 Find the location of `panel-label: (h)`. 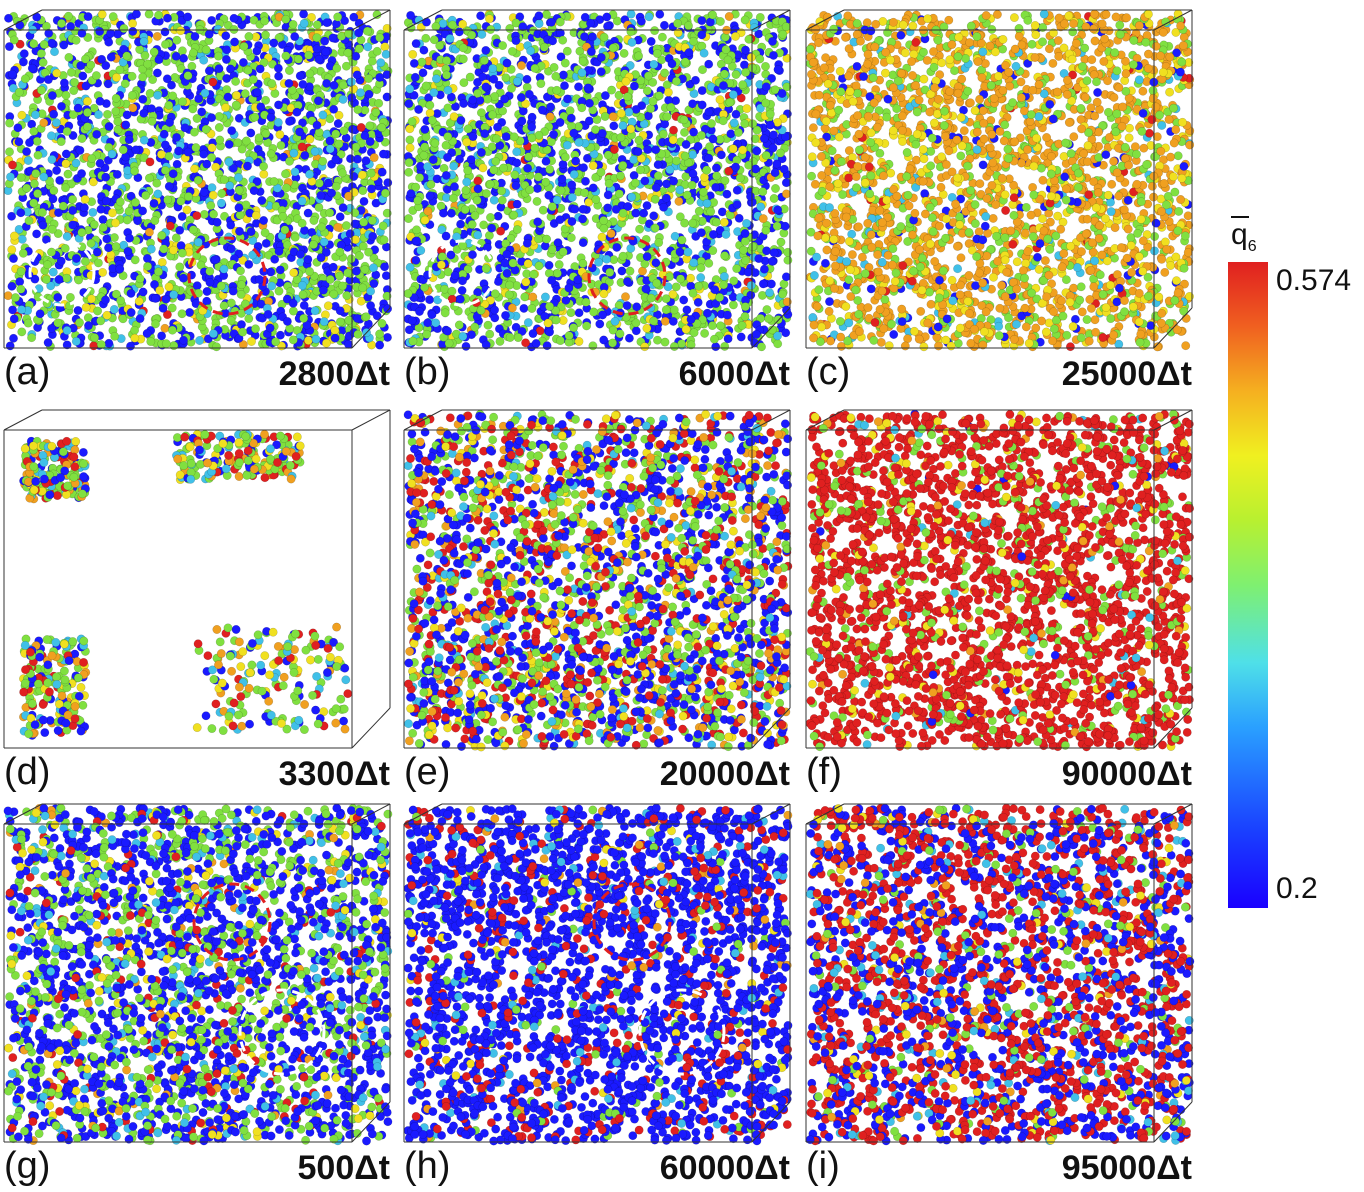

panel-label: (h) is located at coordinates (427, 1166).